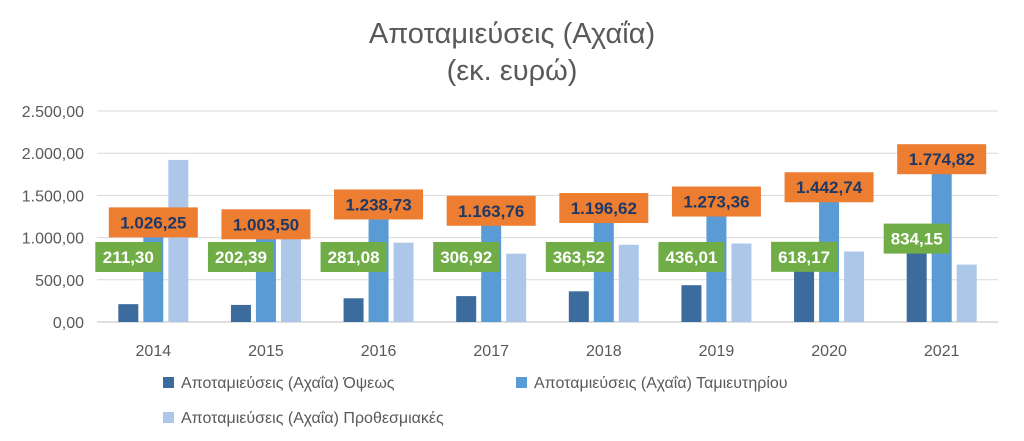  I want to click on data-label: 202,39, so click(241, 257).